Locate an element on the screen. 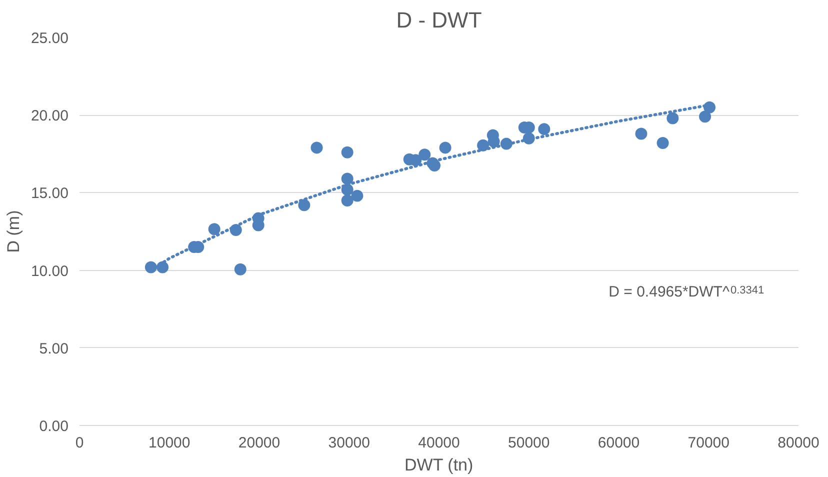  x-tick-label: 20000 is located at coordinates (259, 443).